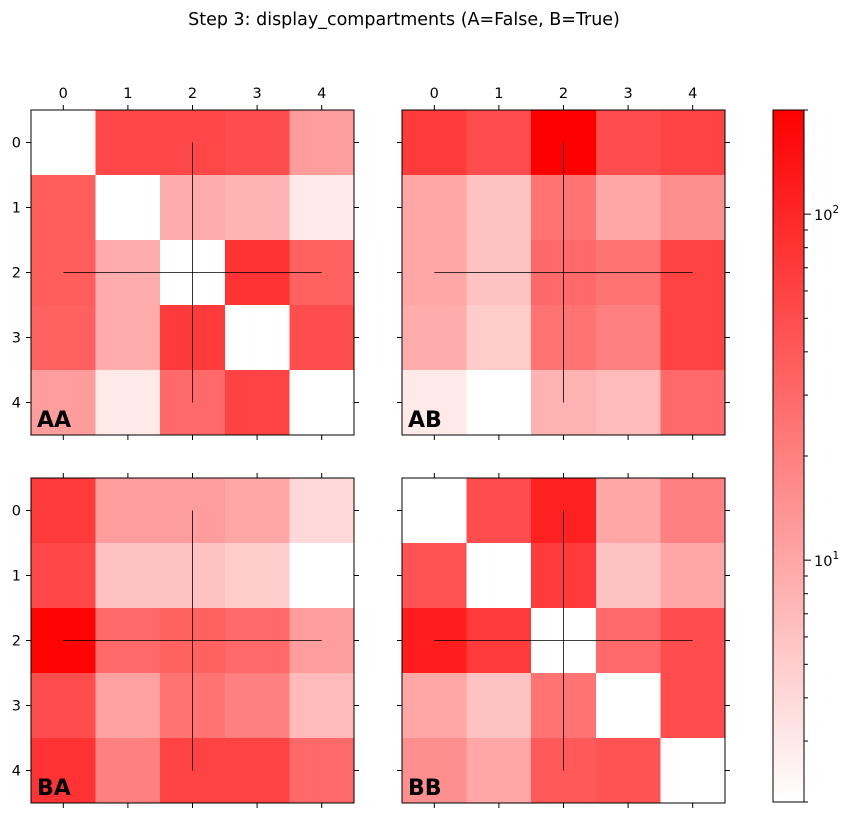 This screenshot has height=817, width=853. Describe the element at coordinates (826, 560) in the screenshot. I see `colorbar-tick-label: 10¹` at that location.